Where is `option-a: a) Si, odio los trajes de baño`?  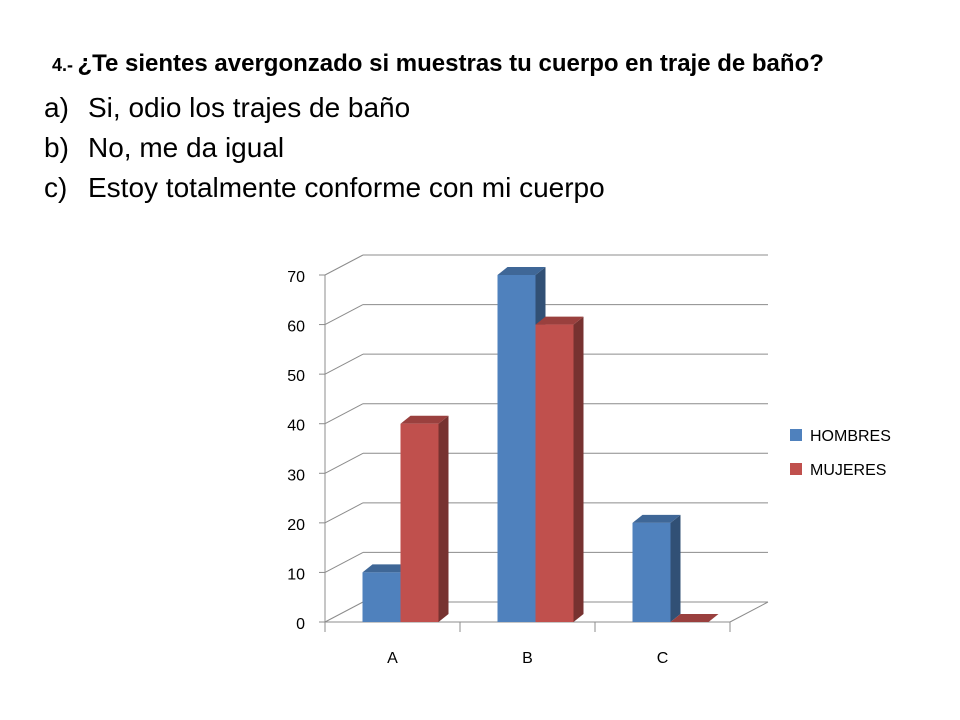
option-a: a) Si, odio los trajes de baño is located at coordinates (324, 108).